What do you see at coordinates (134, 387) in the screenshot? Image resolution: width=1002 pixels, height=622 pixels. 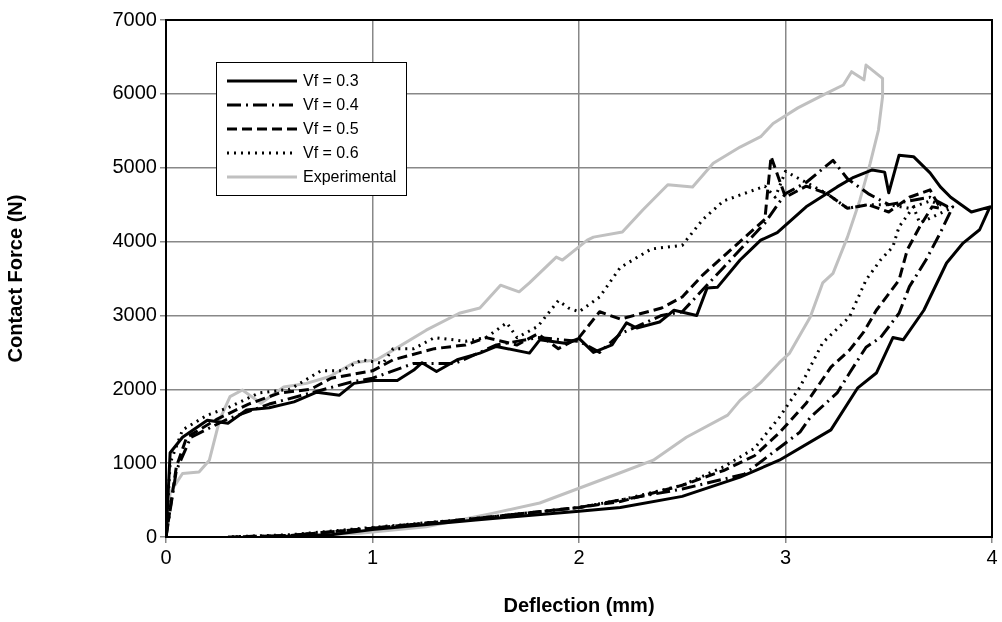 I see `y-tick-label: 2000` at bounding box center [134, 387].